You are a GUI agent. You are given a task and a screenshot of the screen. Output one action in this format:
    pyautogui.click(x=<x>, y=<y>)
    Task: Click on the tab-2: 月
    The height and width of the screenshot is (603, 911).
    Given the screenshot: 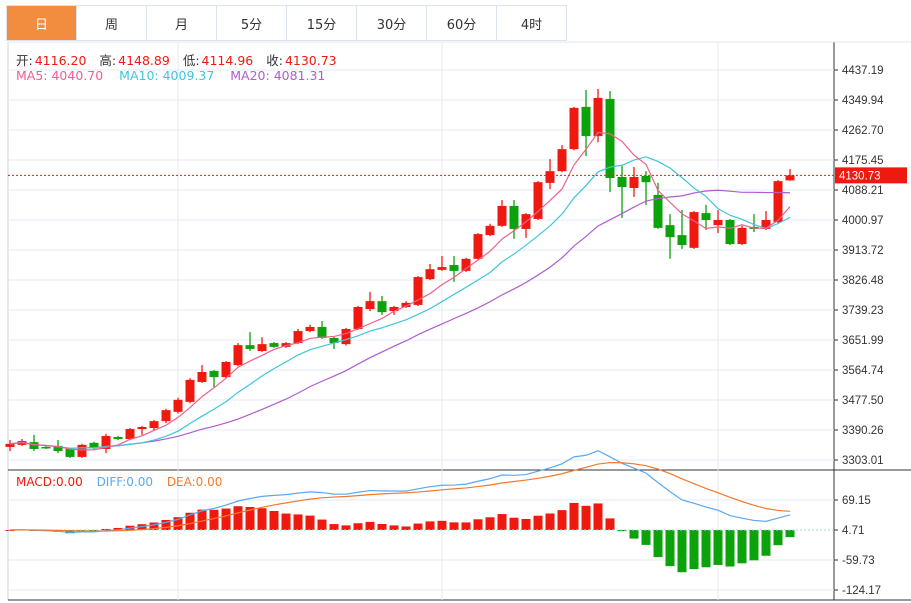 What is the action you would take?
    pyautogui.click(x=182, y=23)
    